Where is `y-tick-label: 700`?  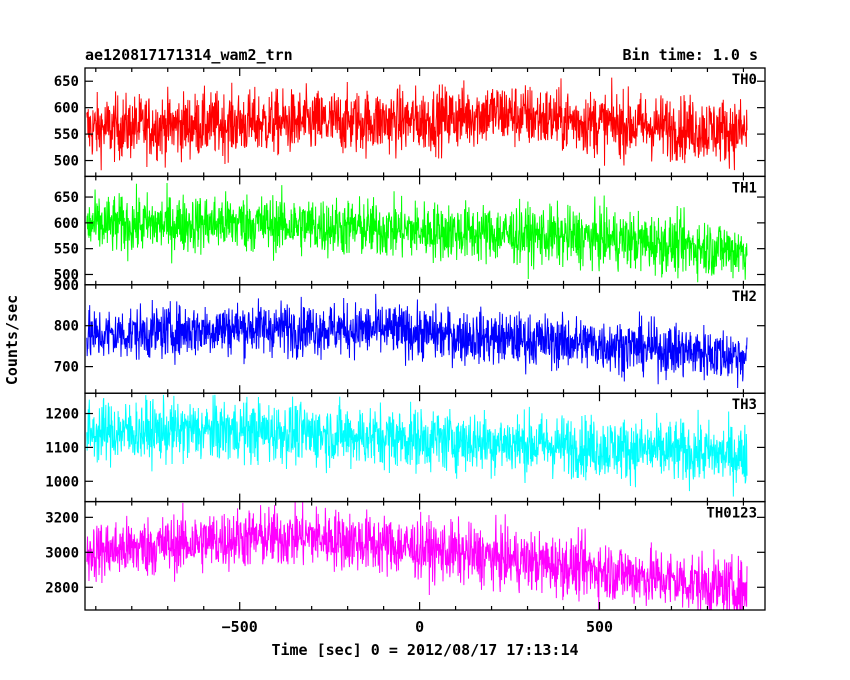 y-tick-label: 700 is located at coordinates (66, 368).